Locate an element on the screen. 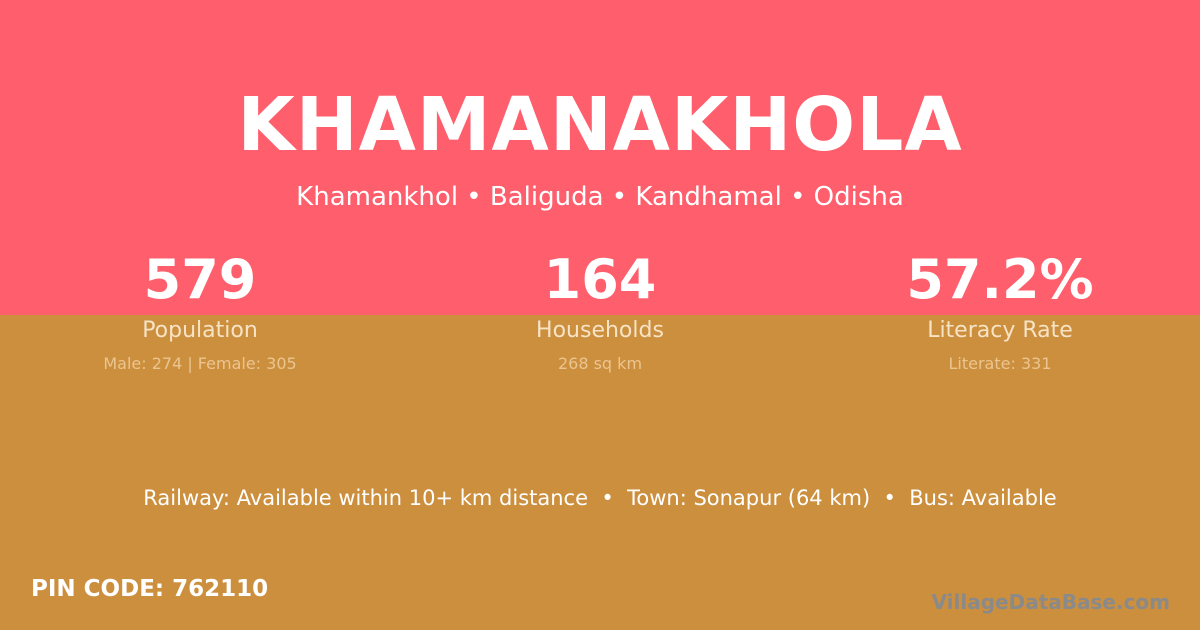 This screenshot has height=630, width=1200. pin-code: PIN CODE: 762110 is located at coordinates (150, 589).